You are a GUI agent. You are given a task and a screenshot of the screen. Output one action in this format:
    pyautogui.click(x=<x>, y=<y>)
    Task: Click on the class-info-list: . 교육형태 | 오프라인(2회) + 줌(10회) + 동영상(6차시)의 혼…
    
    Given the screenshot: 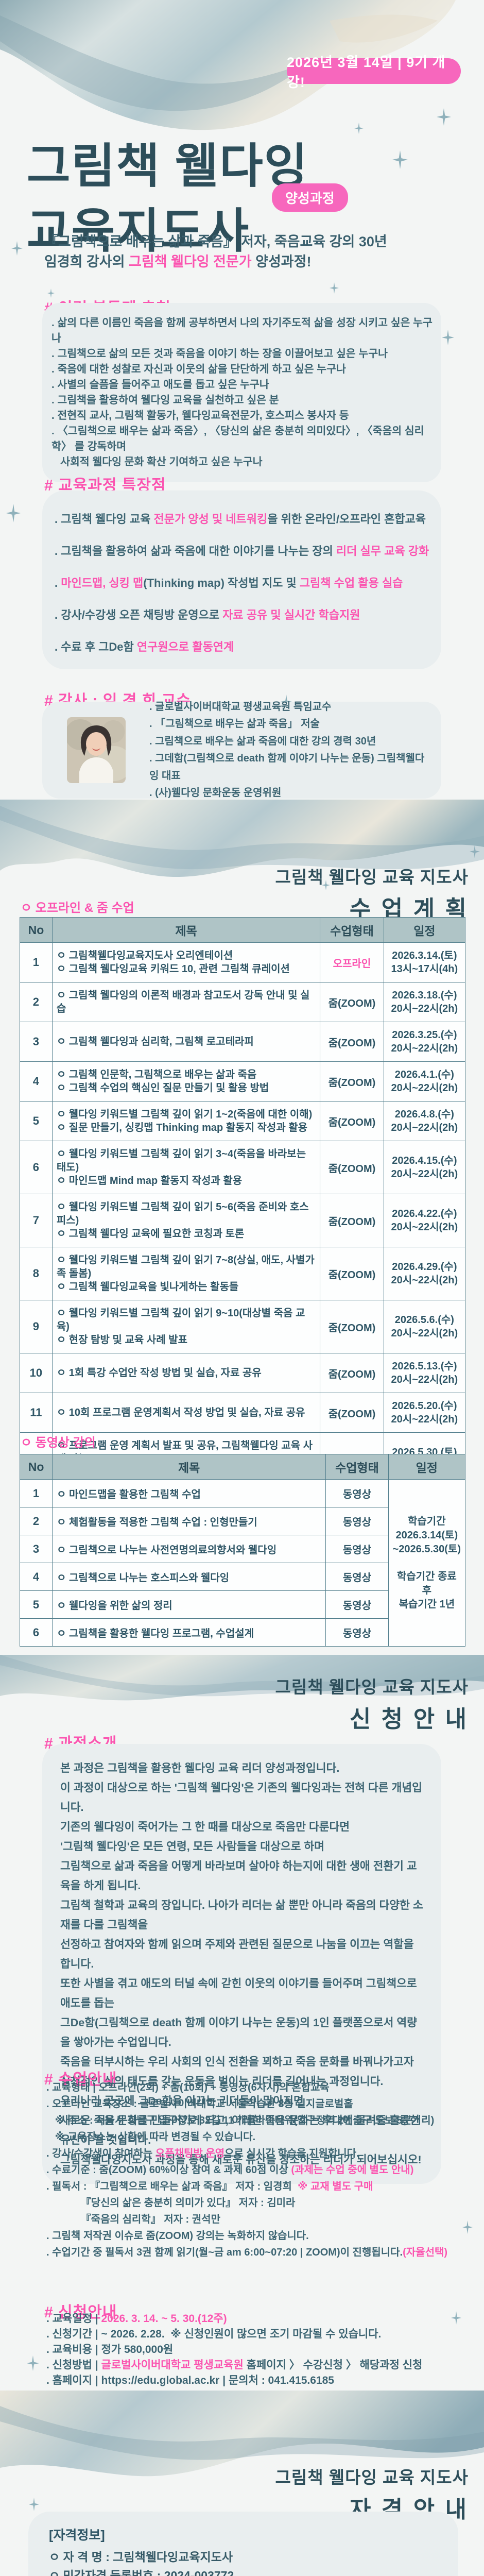 What is the action you would take?
    pyautogui.click(x=255, y=2170)
    